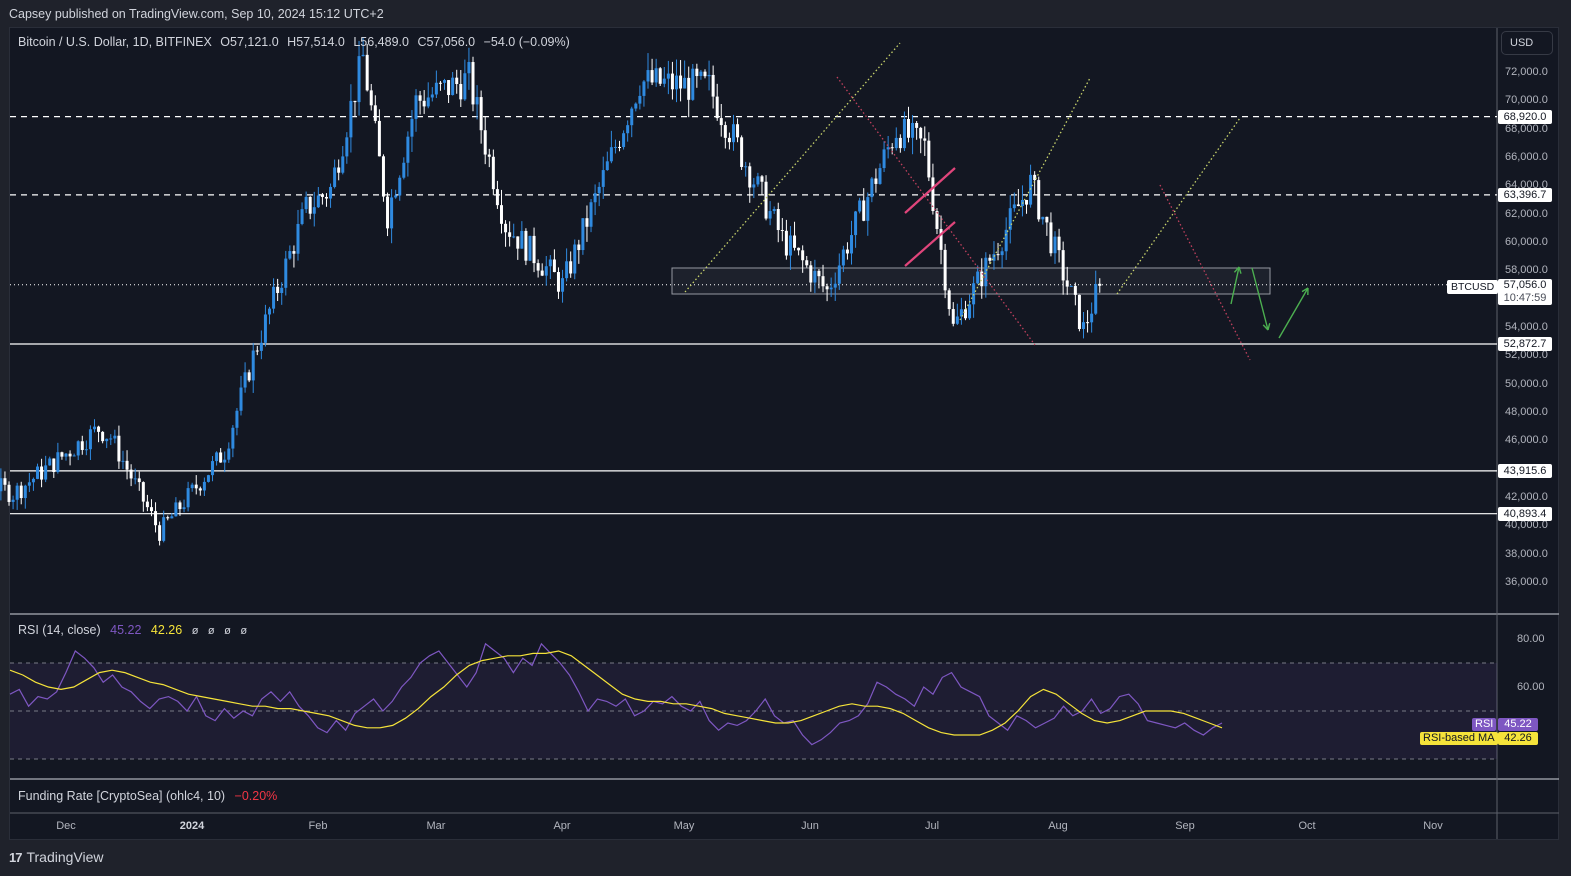 Image resolution: width=1571 pixels, height=876 pixels. Describe the element at coordinates (1526, 72) in the screenshot. I see `price-tick: 72,000.0` at that location.